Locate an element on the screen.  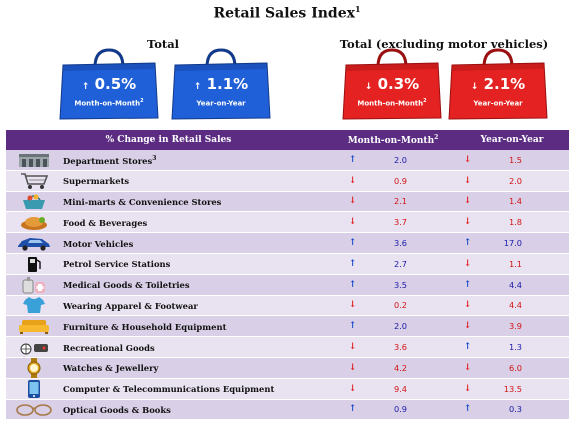
yoy-value: 1.4 is located at coordinates (515, 201).